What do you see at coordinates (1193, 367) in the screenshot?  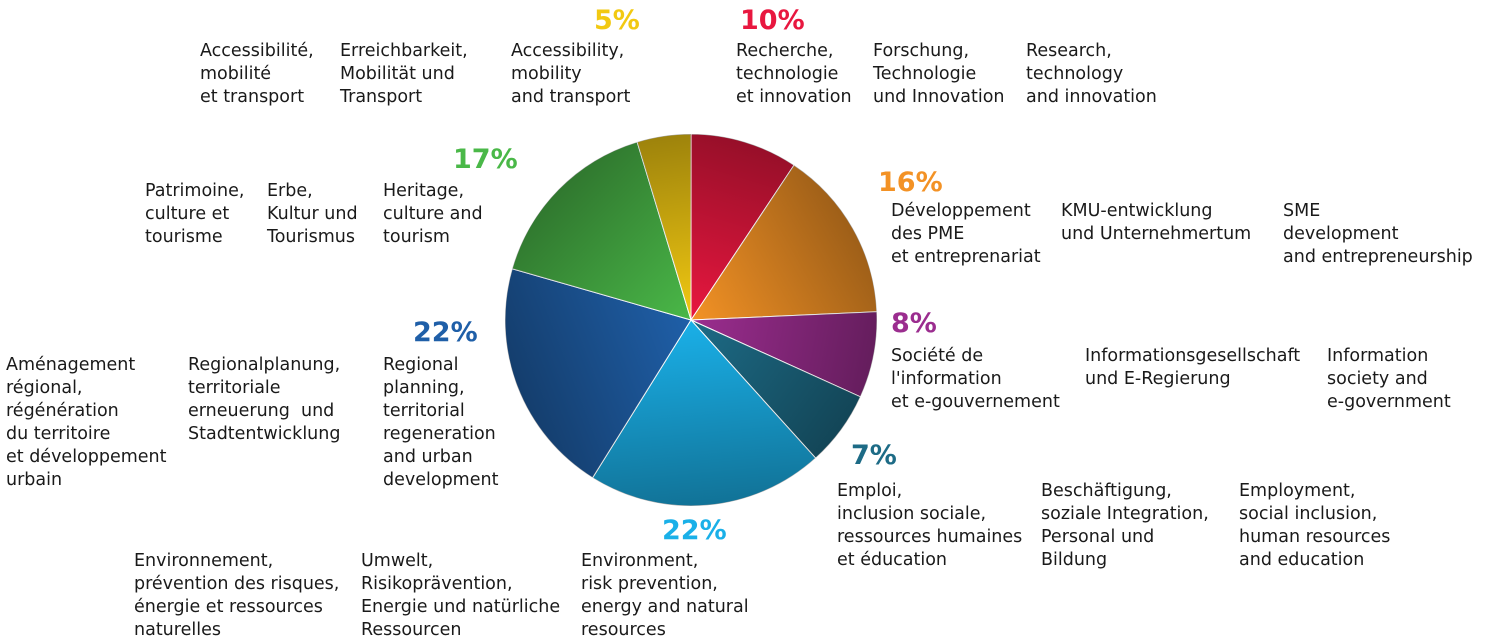 I see `label-information-society-de: Informationsgesellschaft und E-Regierung` at bounding box center [1193, 367].